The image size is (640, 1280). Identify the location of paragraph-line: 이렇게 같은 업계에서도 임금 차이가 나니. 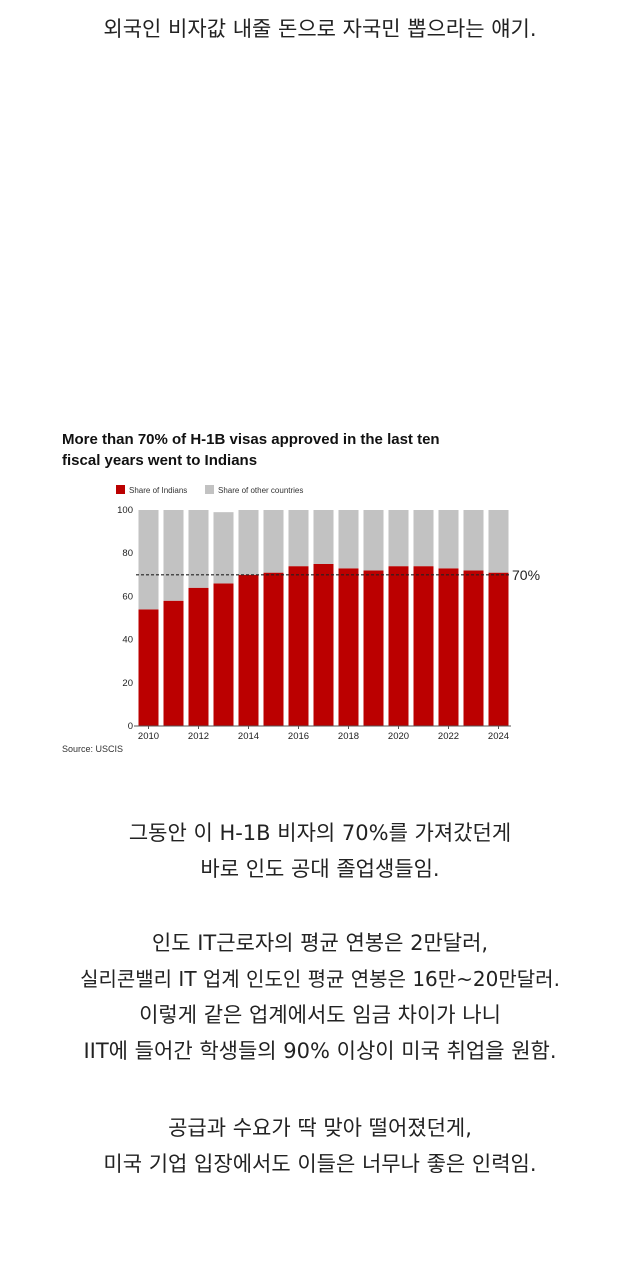
(320, 1015).